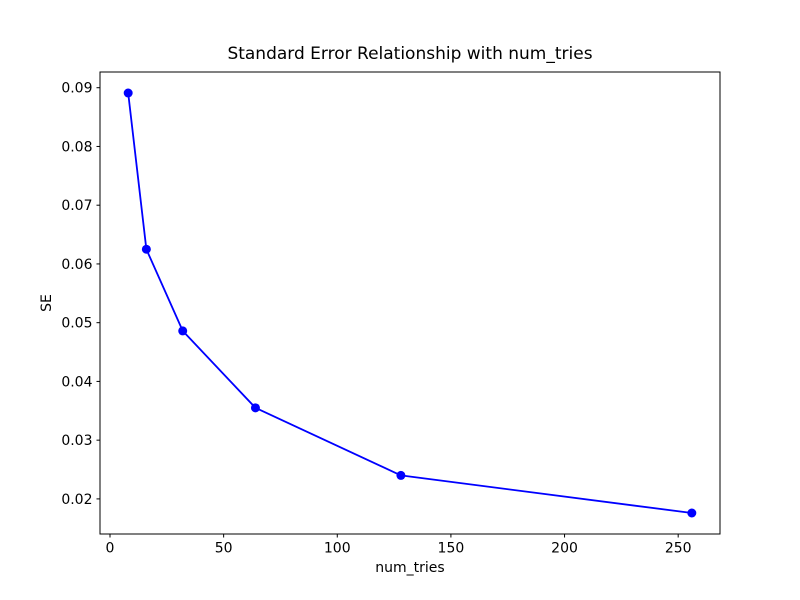 Image resolution: width=800 pixels, height=600 pixels. I want to click on x-tick-label: 250, so click(678, 549).